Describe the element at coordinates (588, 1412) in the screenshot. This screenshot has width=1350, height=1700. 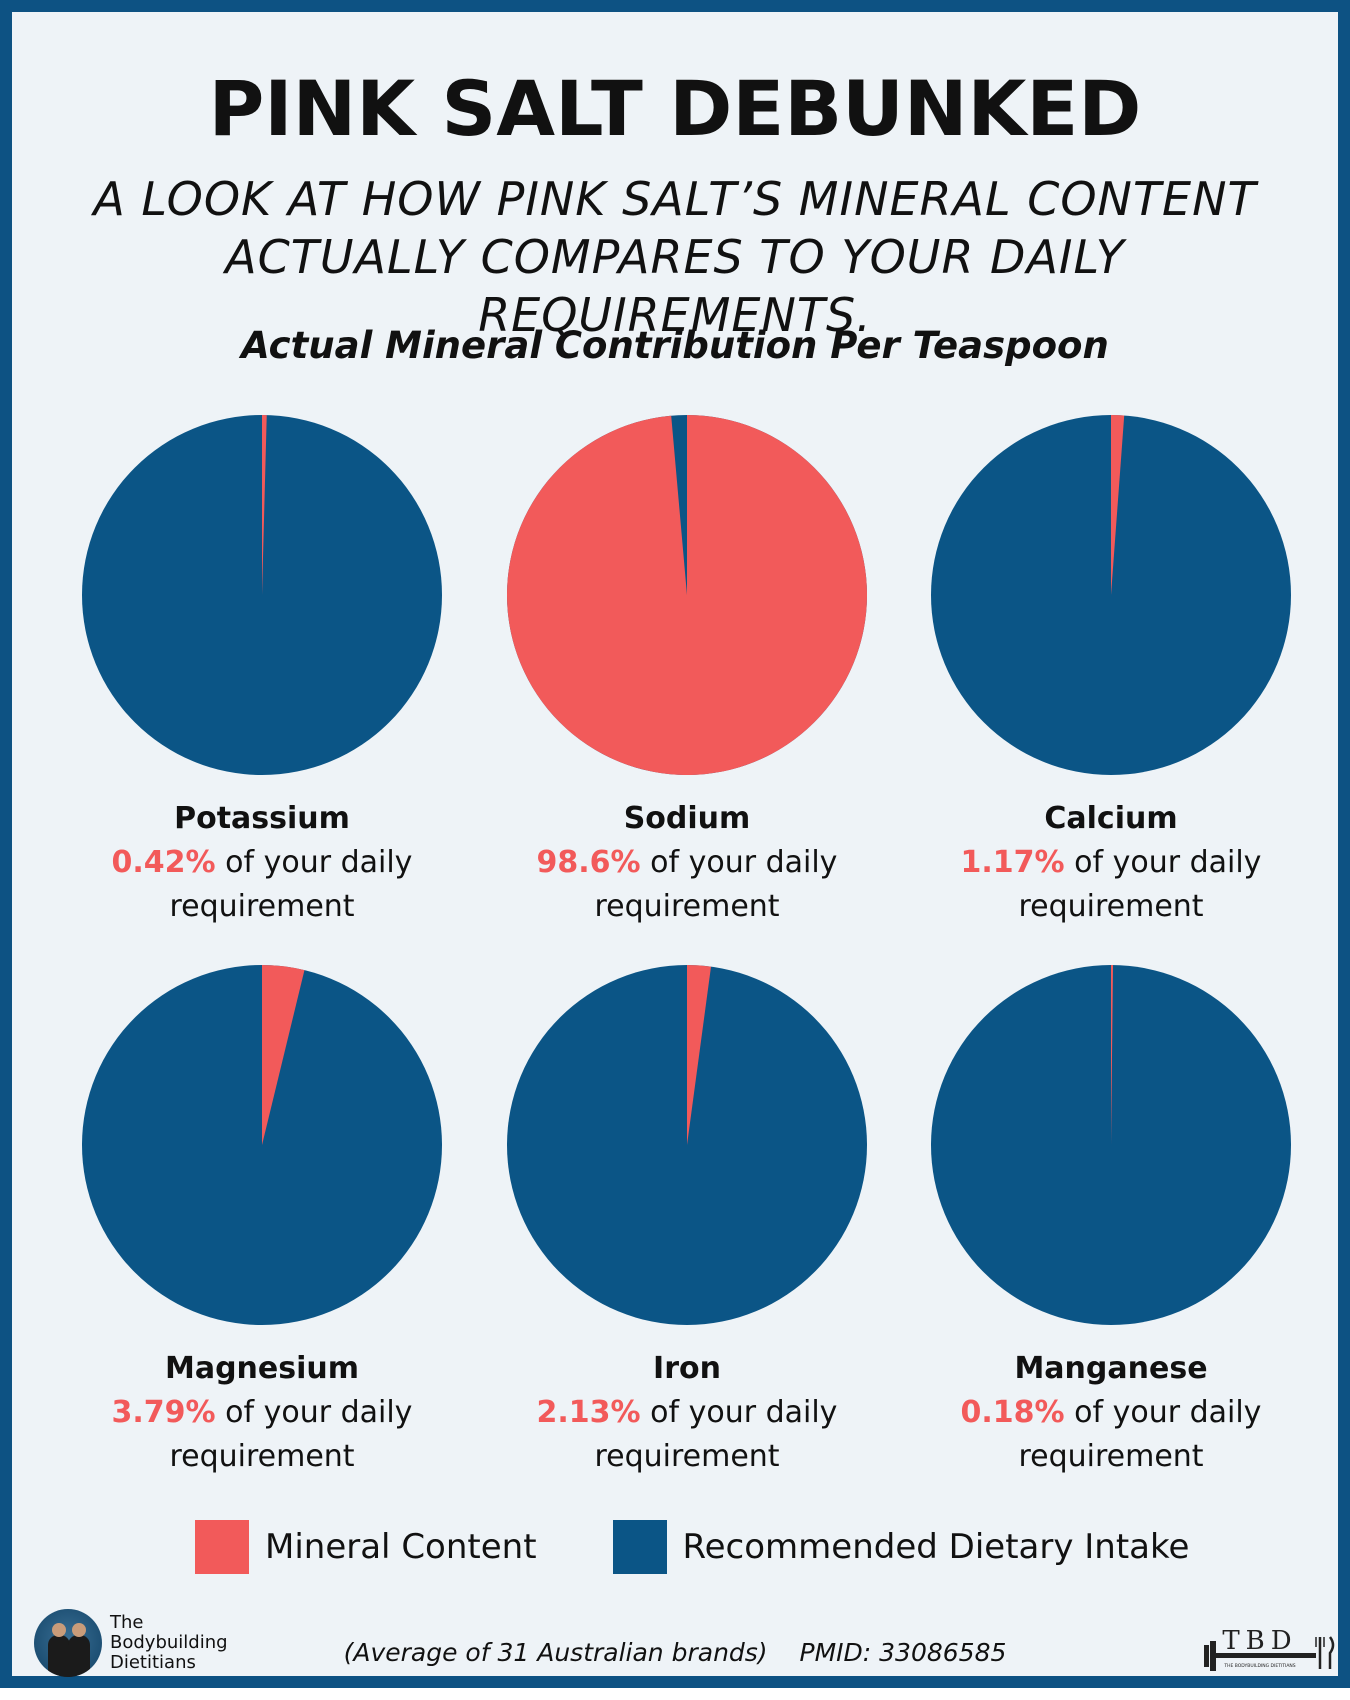
I see `mineral-percent: 2.13%` at that location.